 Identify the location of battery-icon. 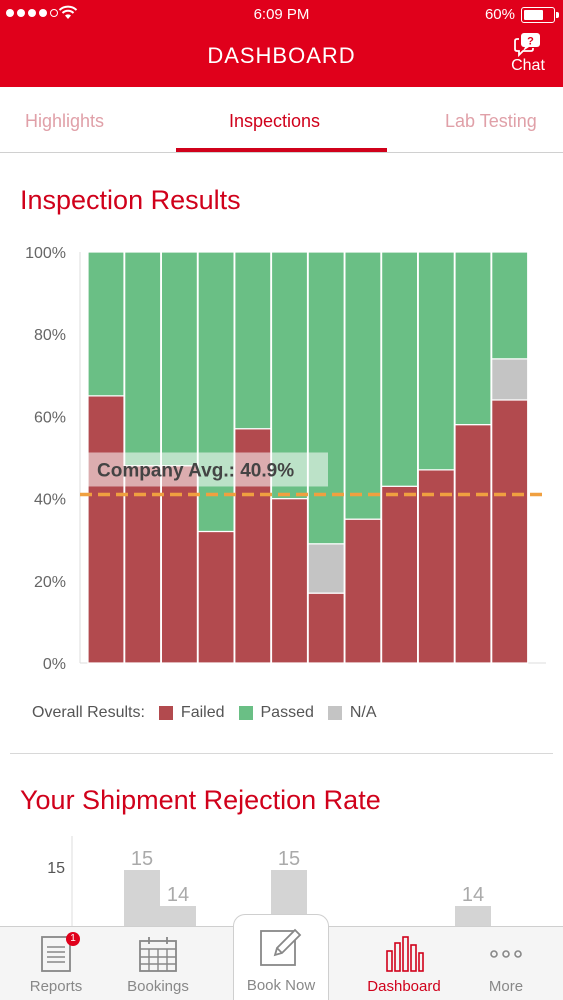
(540, 15).